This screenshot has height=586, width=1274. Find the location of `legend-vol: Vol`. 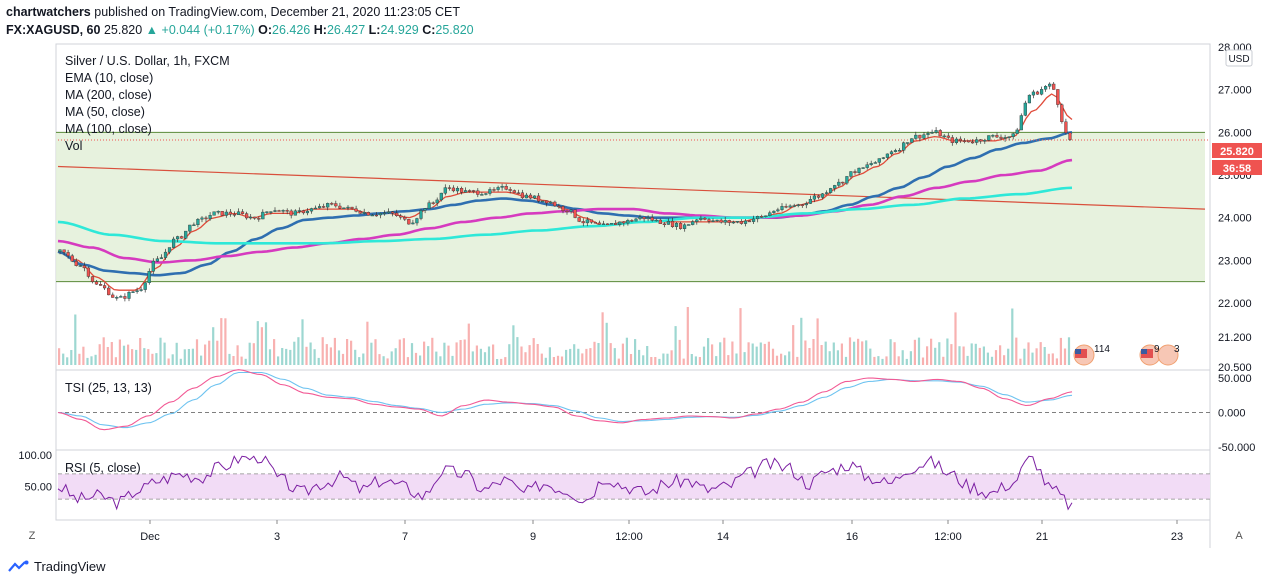

legend-vol: Vol is located at coordinates (73, 146).